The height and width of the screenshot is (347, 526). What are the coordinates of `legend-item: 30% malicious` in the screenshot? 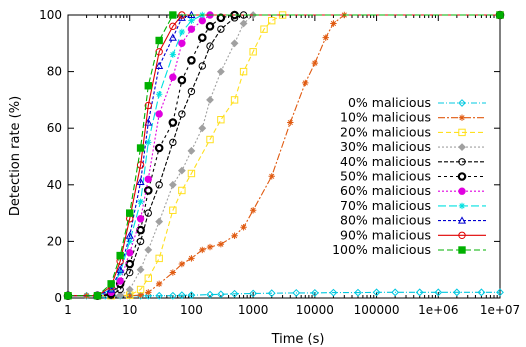 It's located at (413, 146).